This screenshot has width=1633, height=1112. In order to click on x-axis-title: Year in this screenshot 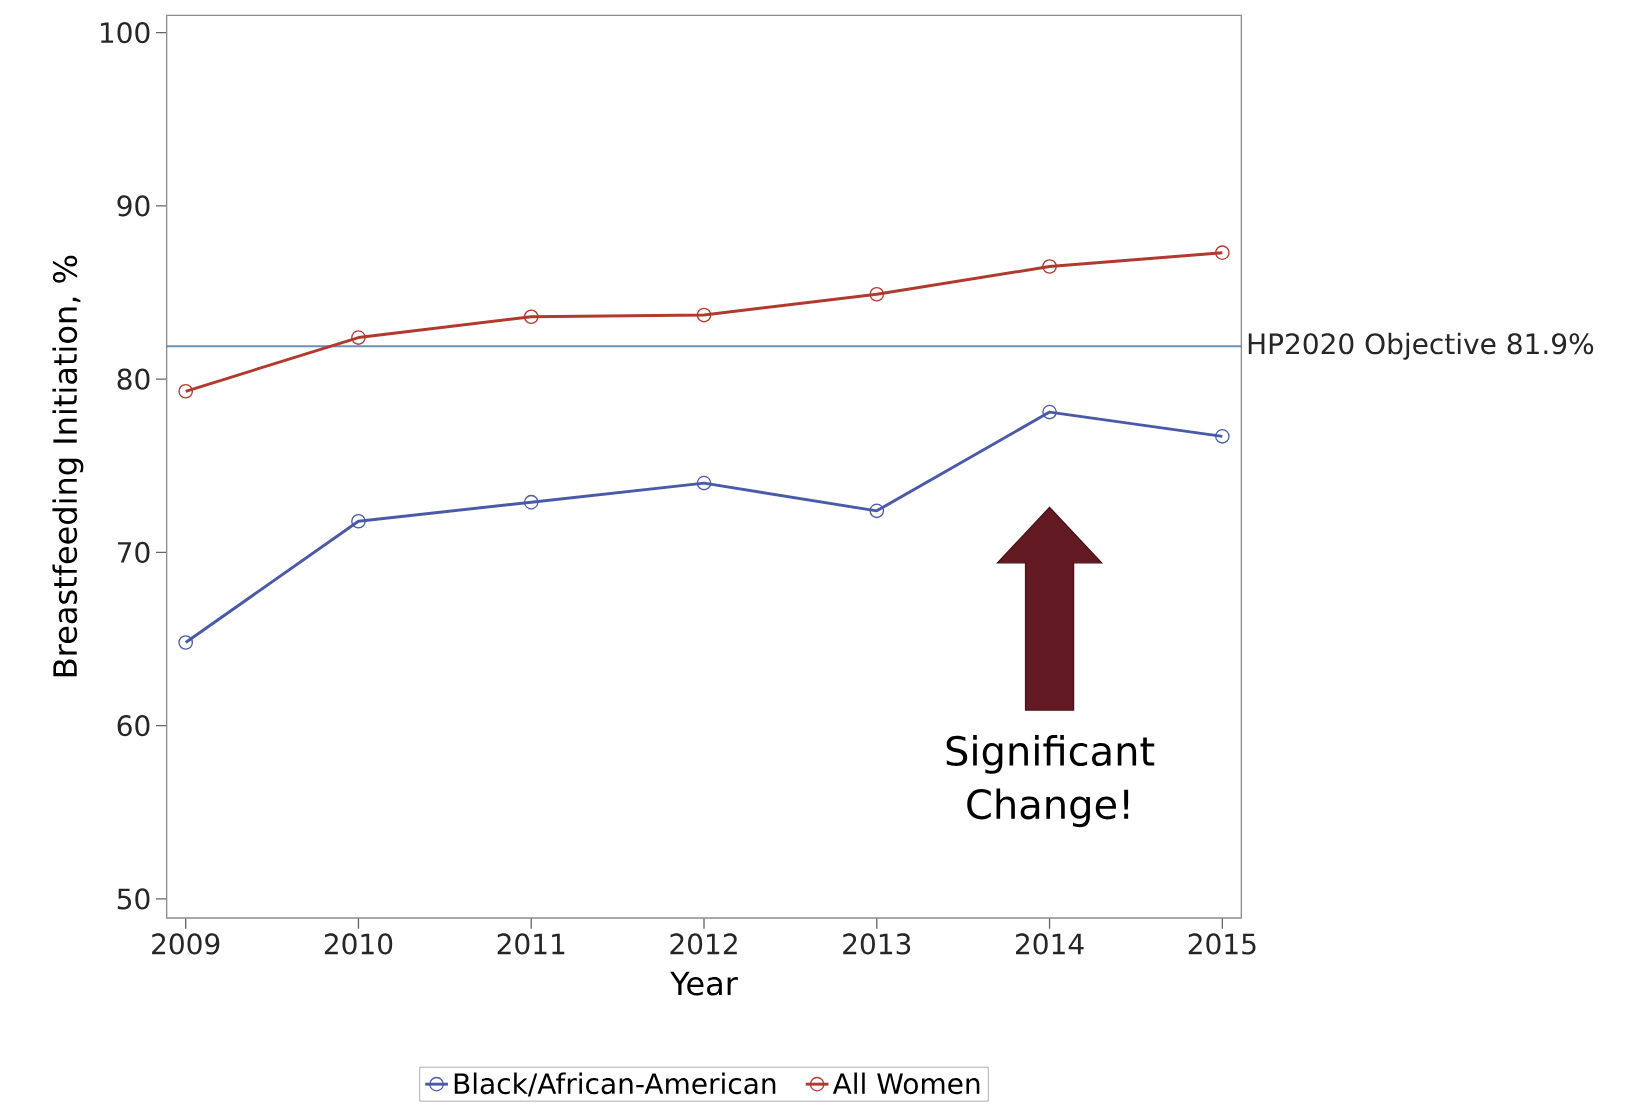, I will do `click(704, 983)`.